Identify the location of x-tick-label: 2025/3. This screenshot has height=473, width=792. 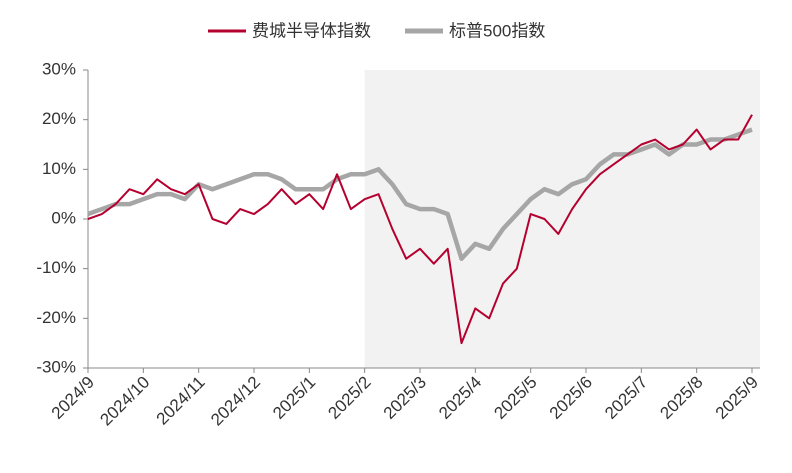
(405, 398).